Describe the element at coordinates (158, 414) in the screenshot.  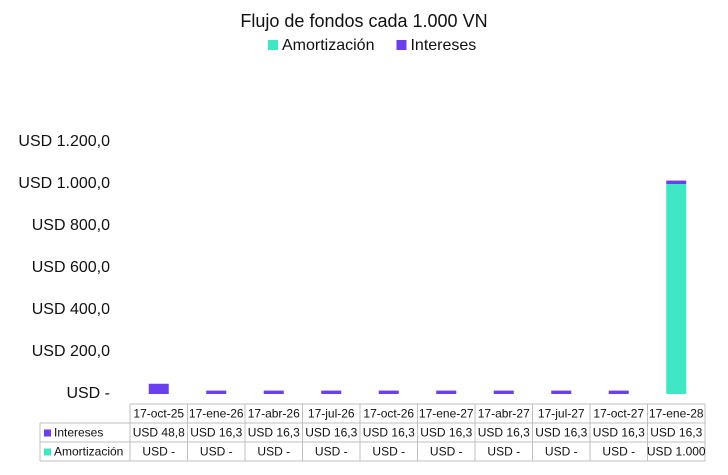
I see `x-tick-label: 17-oct-25` at that location.